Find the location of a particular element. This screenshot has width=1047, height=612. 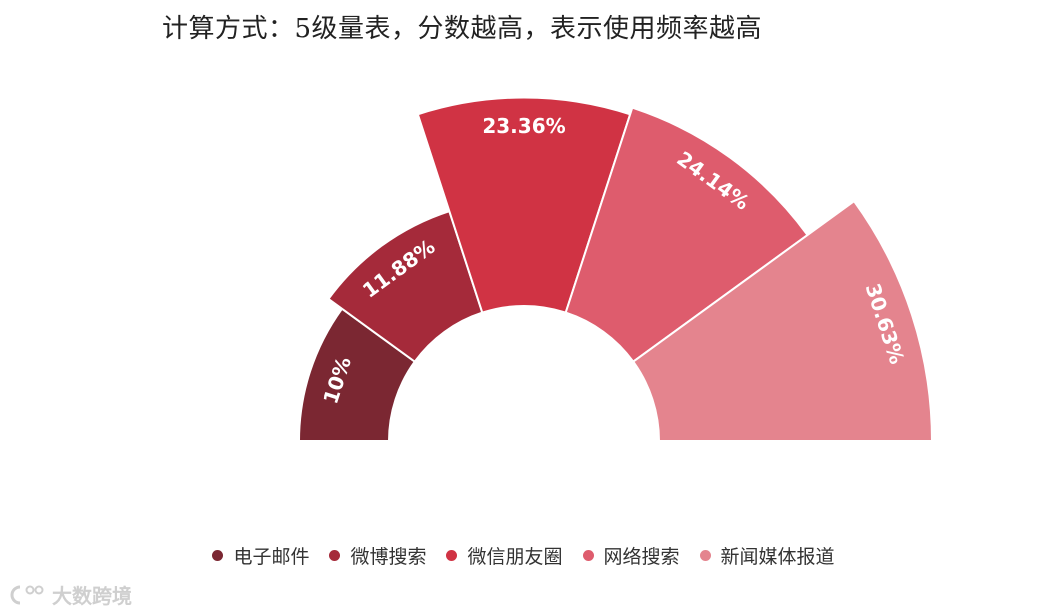

slice-label-wechat: 23.36% is located at coordinates (523, 126).